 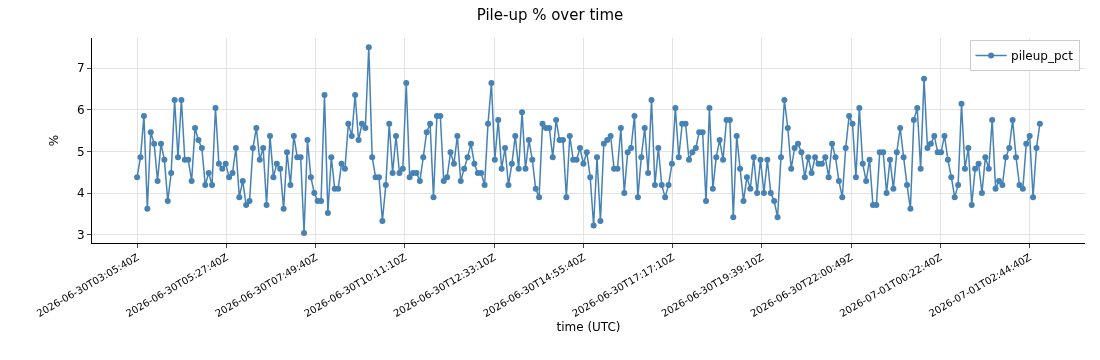 What do you see at coordinates (80, 234) in the screenshot?
I see `y-tick-label: 3` at bounding box center [80, 234].